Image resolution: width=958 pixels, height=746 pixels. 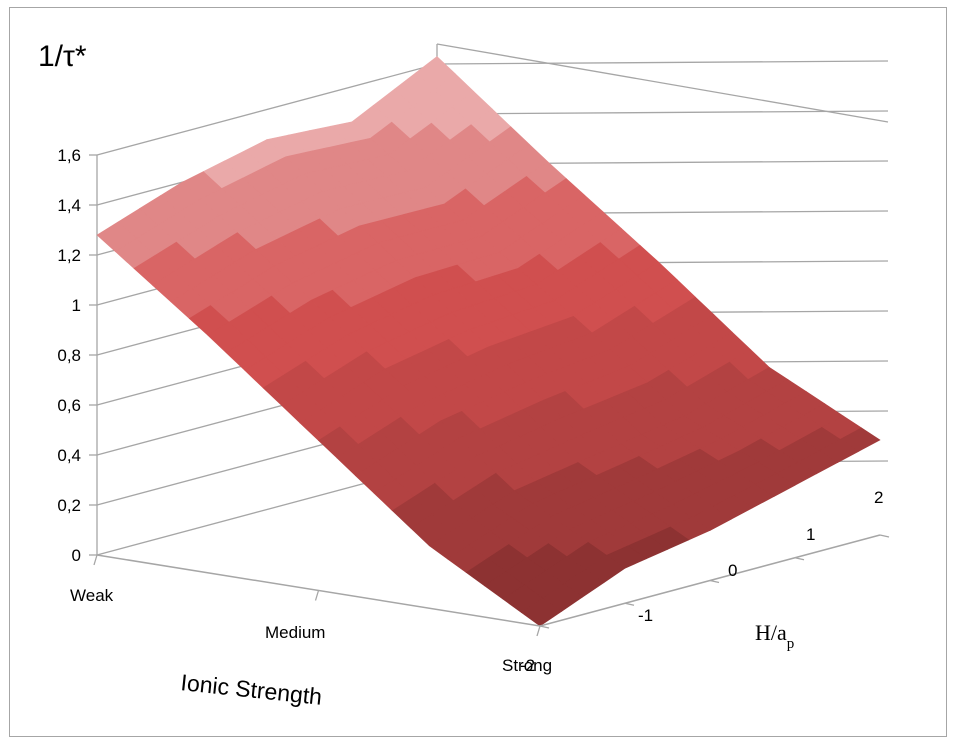 I want to click on x-tick-label: Weak, so click(x=92, y=595).